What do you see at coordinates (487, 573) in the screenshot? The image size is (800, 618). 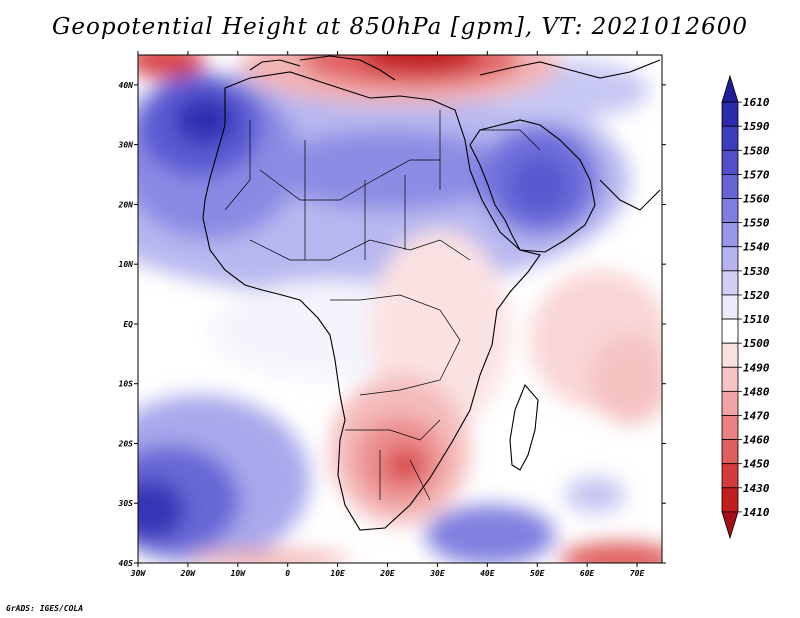 I see `lon-tick-label: 40E` at bounding box center [487, 573].